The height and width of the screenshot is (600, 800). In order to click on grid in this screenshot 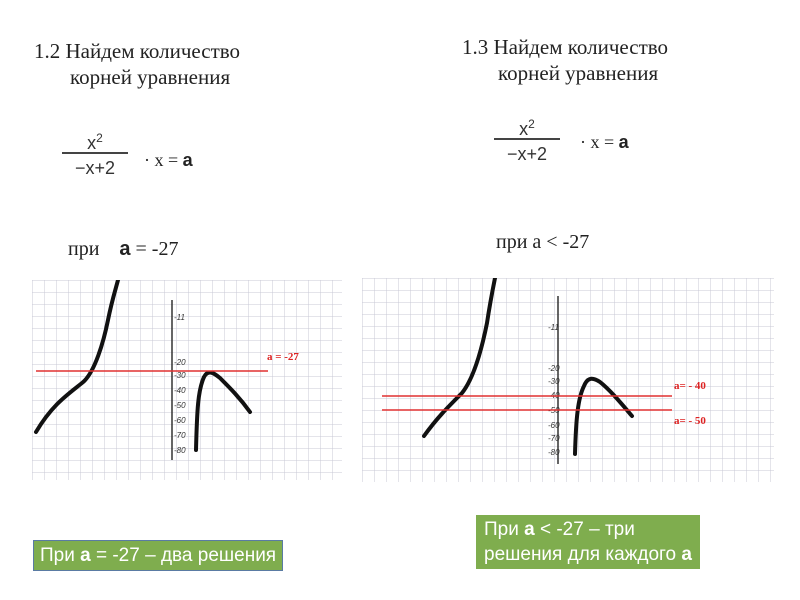, I will do `click(187, 380)`.